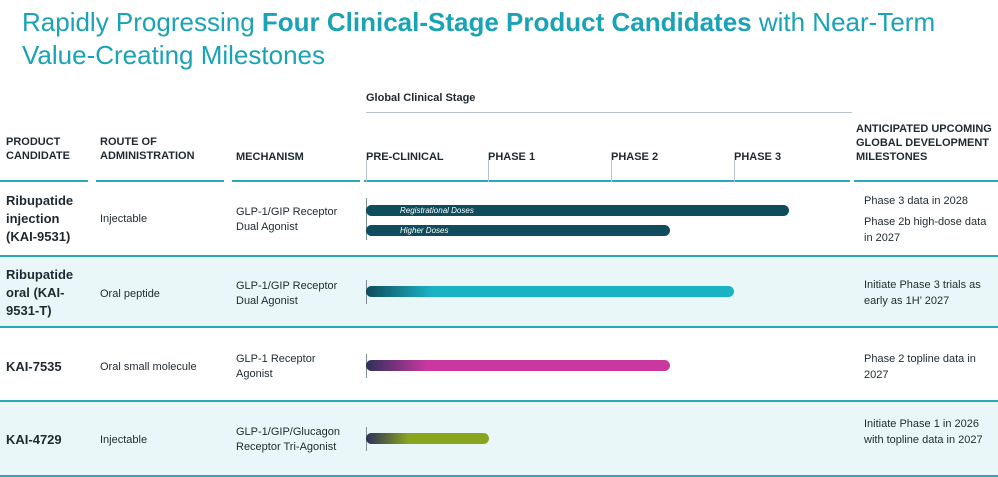 This screenshot has height=477, width=998. What do you see at coordinates (421, 98) in the screenshot?
I see `global-clinical-stage-label: Global Clinical Stage` at bounding box center [421, 98].